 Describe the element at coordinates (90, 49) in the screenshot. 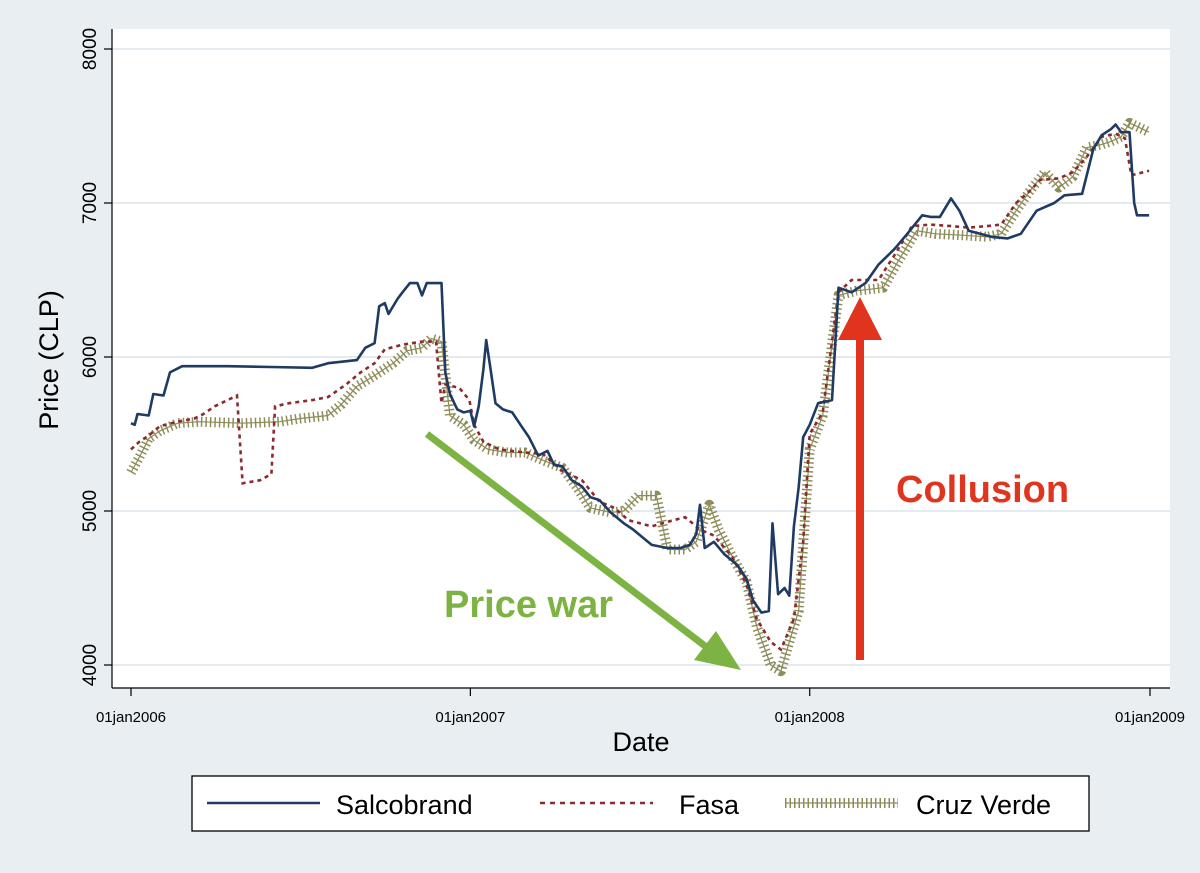

I see `y-tick-label: 8000` at that location.